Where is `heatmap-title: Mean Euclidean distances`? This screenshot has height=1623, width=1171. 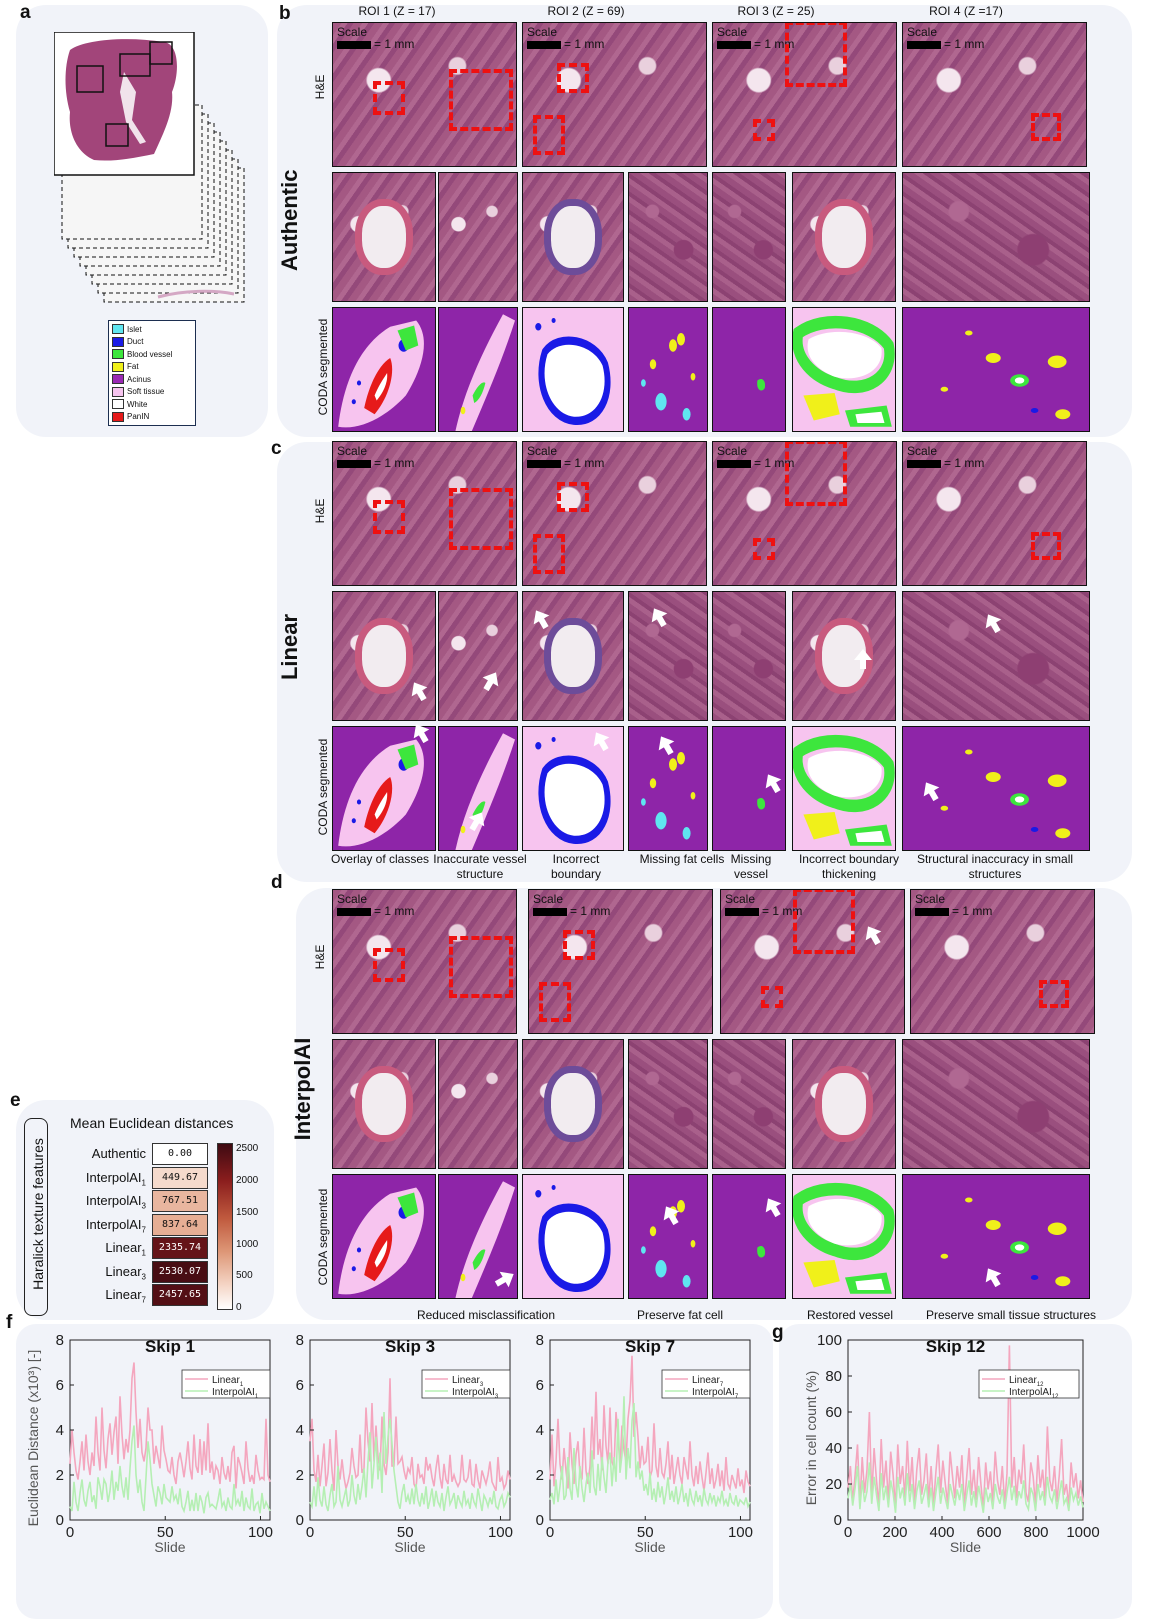
heatmap-title: Mean Euclidean distances is located at coordinates (152, 1123).